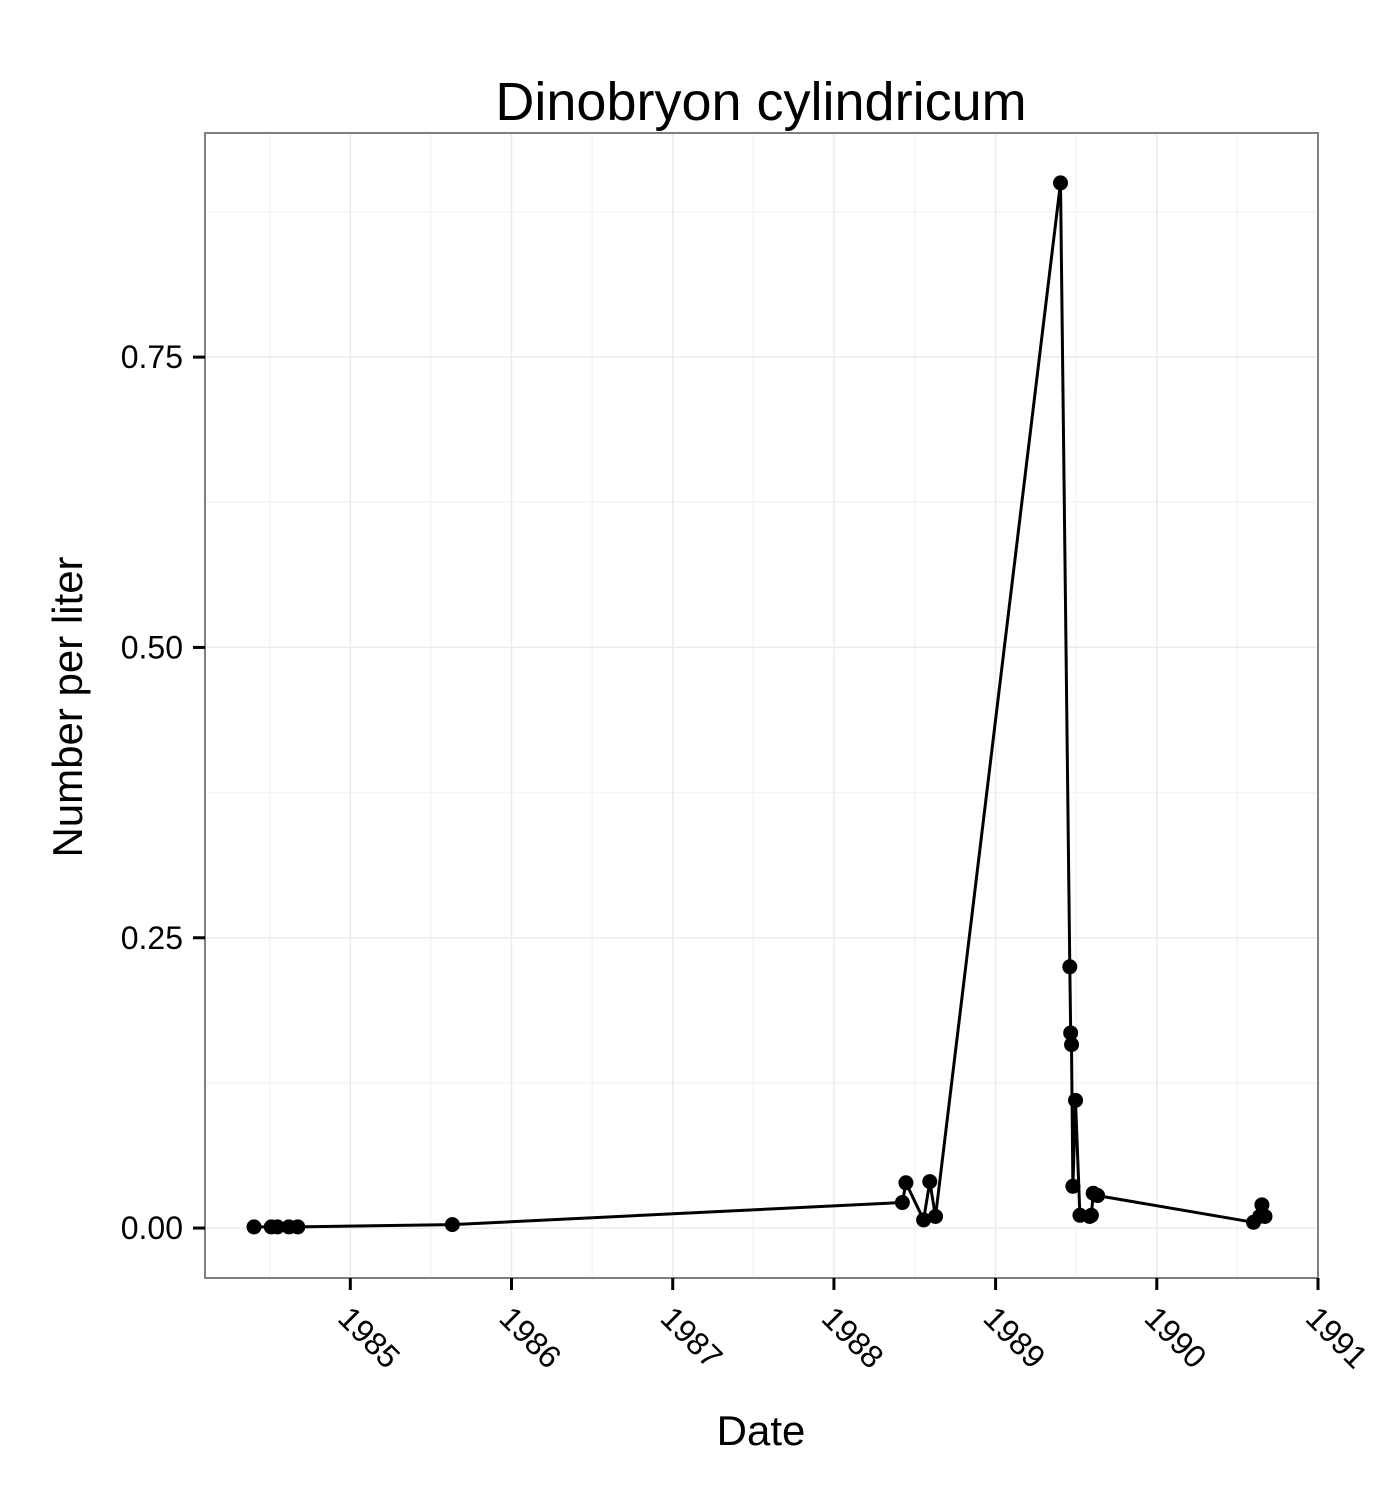 This screenshot has width=1379, height=1491. What do you see at coordinates (152, 647) in the screenshot?
I see `y-tick-label: 0.50` at bounding box center [152, 647].